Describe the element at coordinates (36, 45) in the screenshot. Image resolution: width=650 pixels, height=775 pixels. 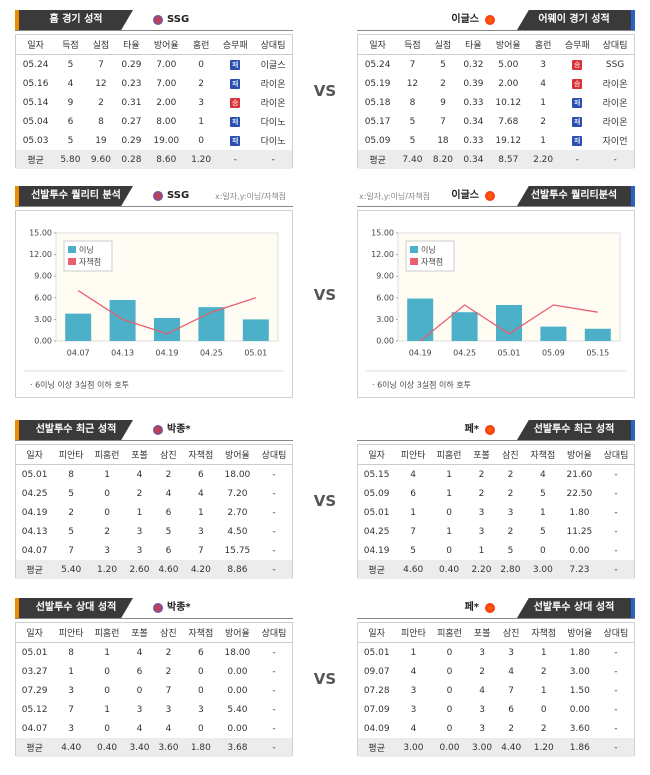
I see `column-header: 일자` at that location.